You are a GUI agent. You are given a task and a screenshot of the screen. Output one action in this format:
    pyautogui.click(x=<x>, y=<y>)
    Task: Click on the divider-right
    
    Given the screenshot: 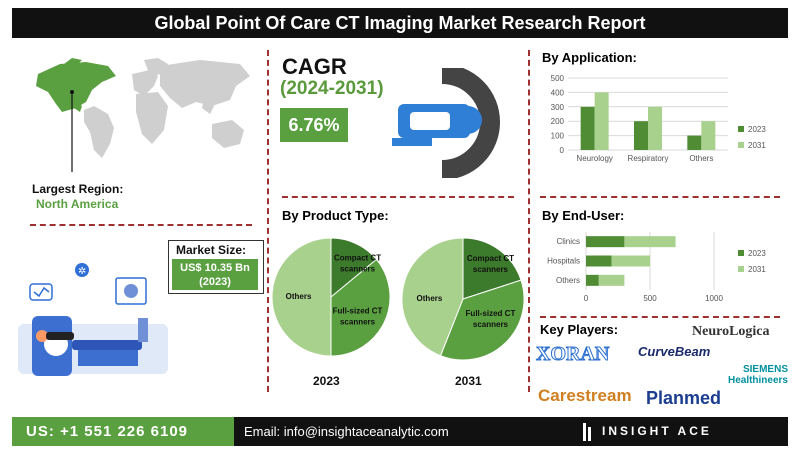 What is the action you would take?
    pyautogui.click(x=529, y=221)
    